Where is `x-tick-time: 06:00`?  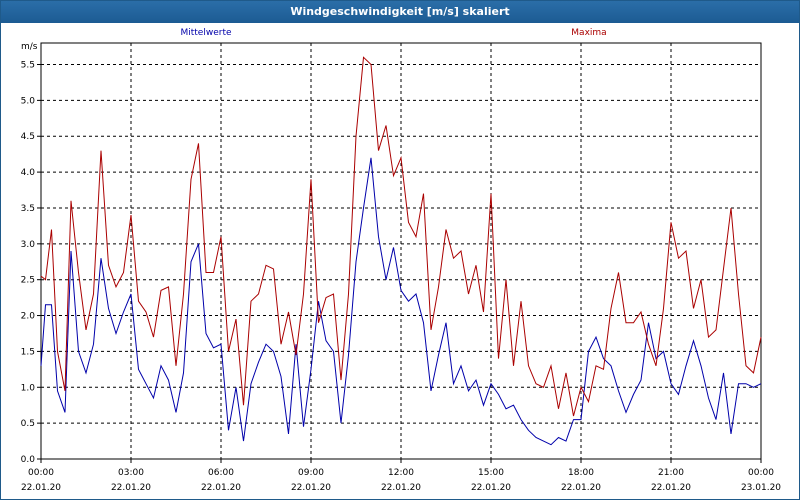 x-tick-time: 06:00 is located at coordinates (221, 473).